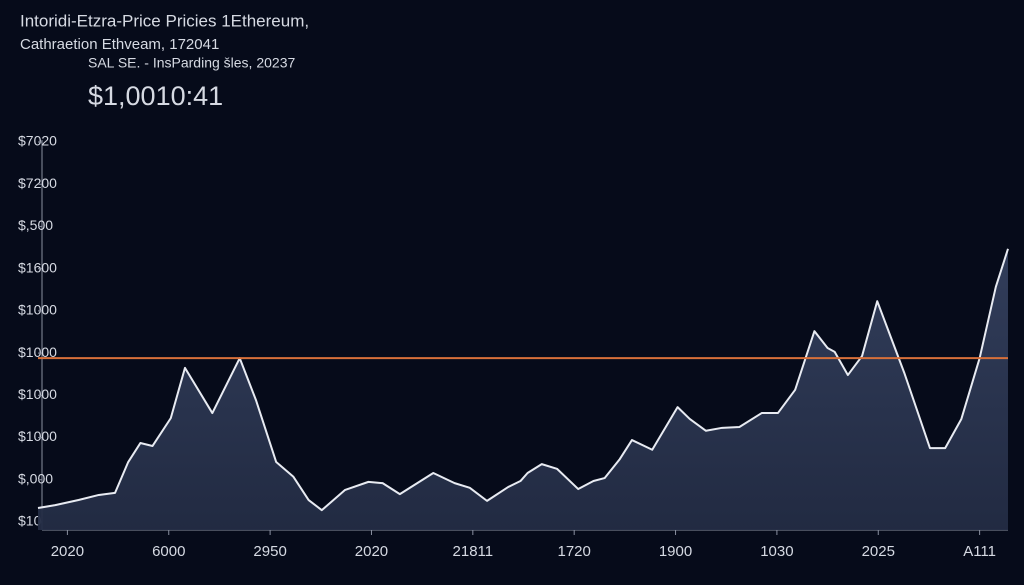 The image size is (1024, 585). What do you see at coordinates (155, 96) in the screenshot?
I see `headline-price: $1,0010:41` at bounding box center [155, 96].